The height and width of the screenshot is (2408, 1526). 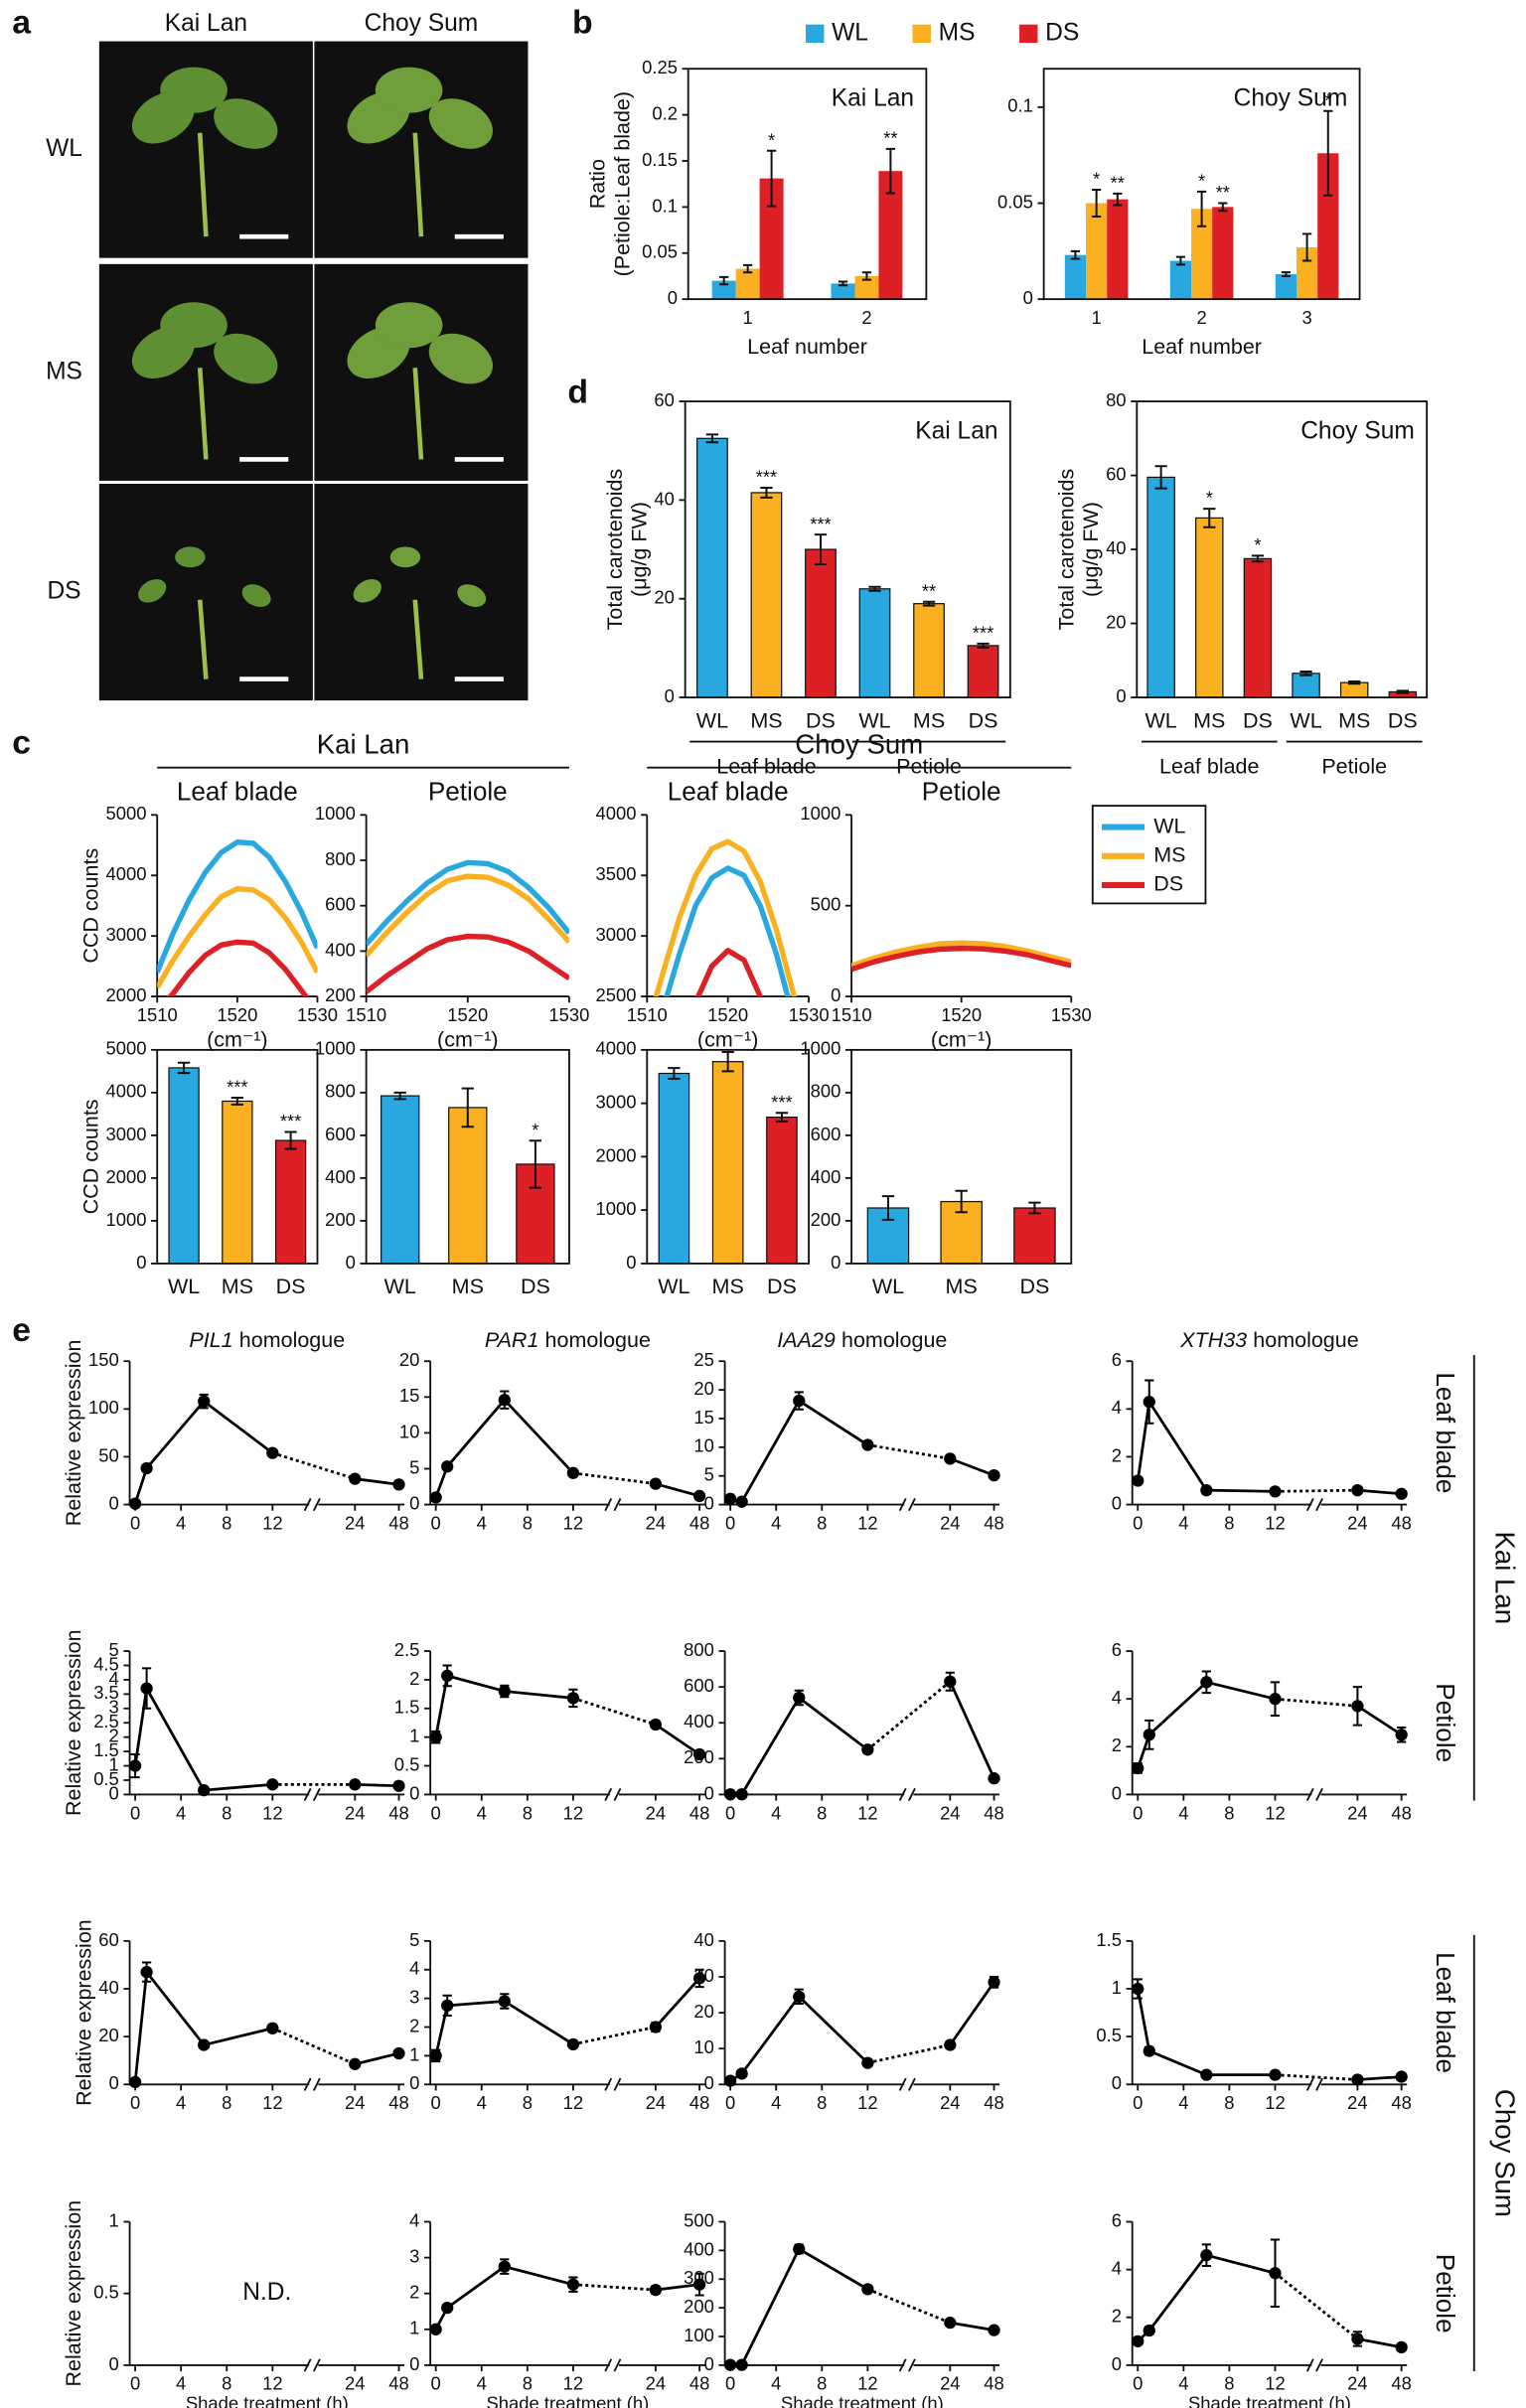 What do you see at coordinates (73, 2293) in the screenshot?
I see `y-axis-label: Relative expression` at bounding box center [73, 2293].